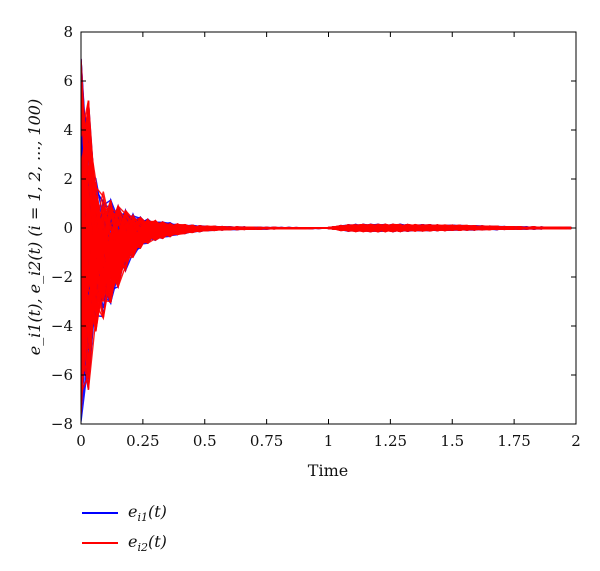 The height and width of the screenshot is (571, 600). Describe the element at coordinates (62, 277) in the screenshot. I see `y-tick-label: −2` at that location.